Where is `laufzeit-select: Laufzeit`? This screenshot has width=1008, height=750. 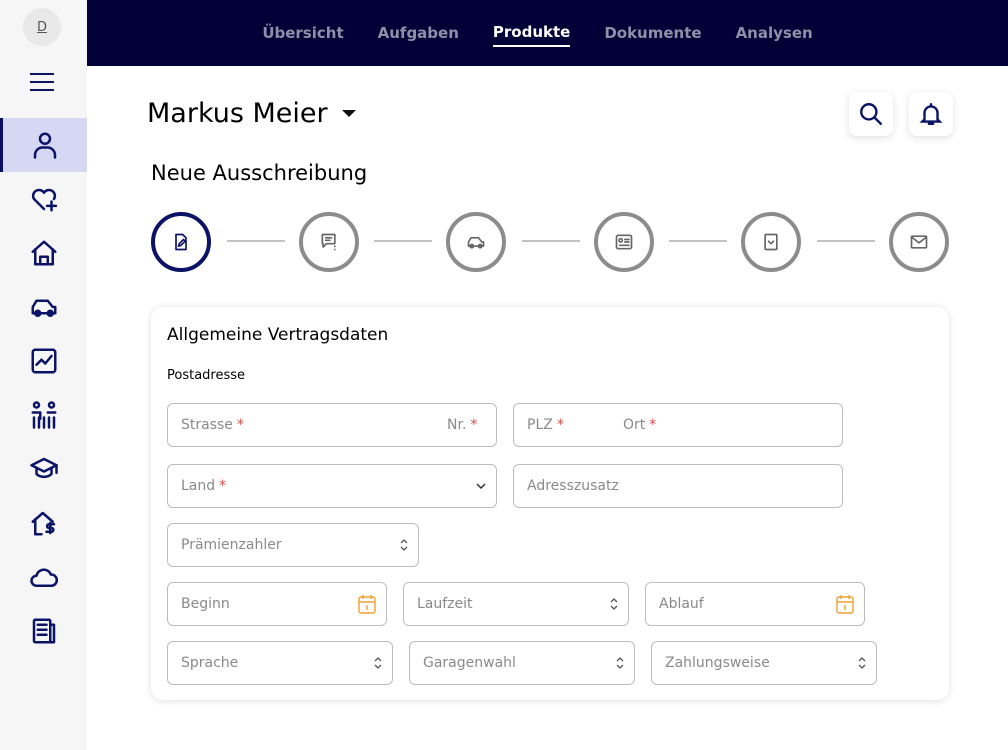 laufzeit-select: Laufzeit is located at coordinates (516, 604).